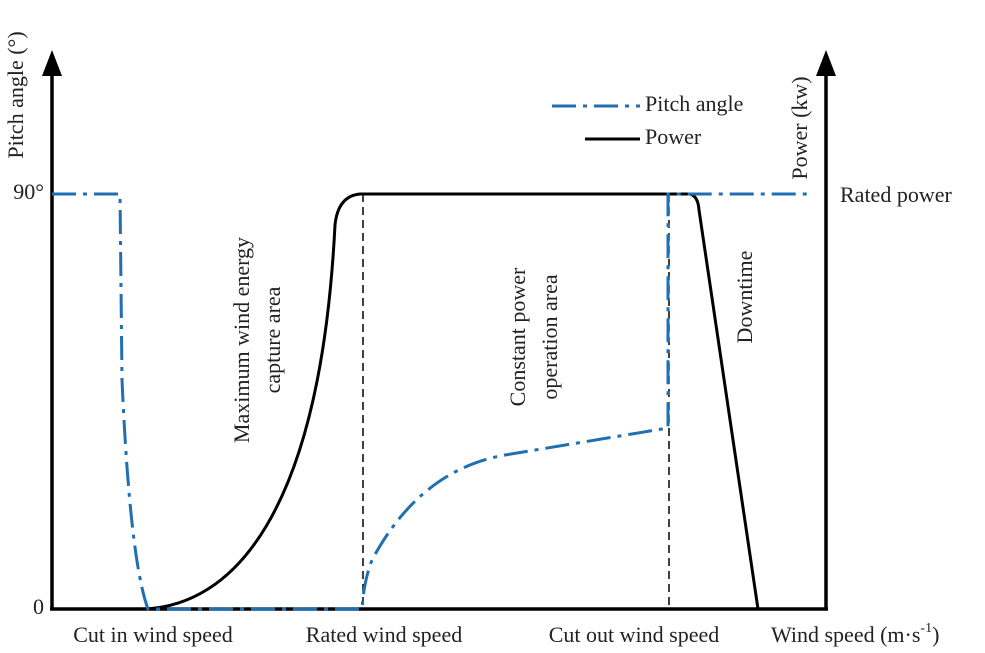  Describe the element at coordinates (845, 634) in the screenshot. I see `x-axis-label-text: Wind speed (m·s` at that location.